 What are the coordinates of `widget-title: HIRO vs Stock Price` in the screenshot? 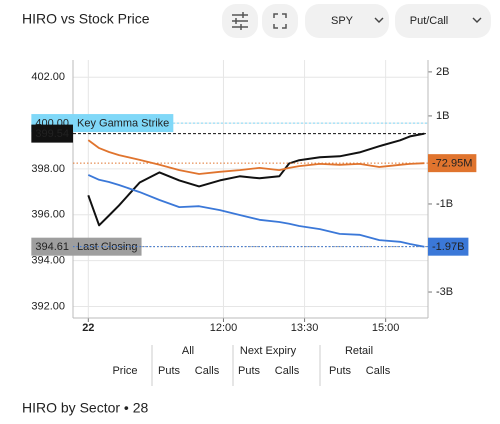 It's located at (86, 19).